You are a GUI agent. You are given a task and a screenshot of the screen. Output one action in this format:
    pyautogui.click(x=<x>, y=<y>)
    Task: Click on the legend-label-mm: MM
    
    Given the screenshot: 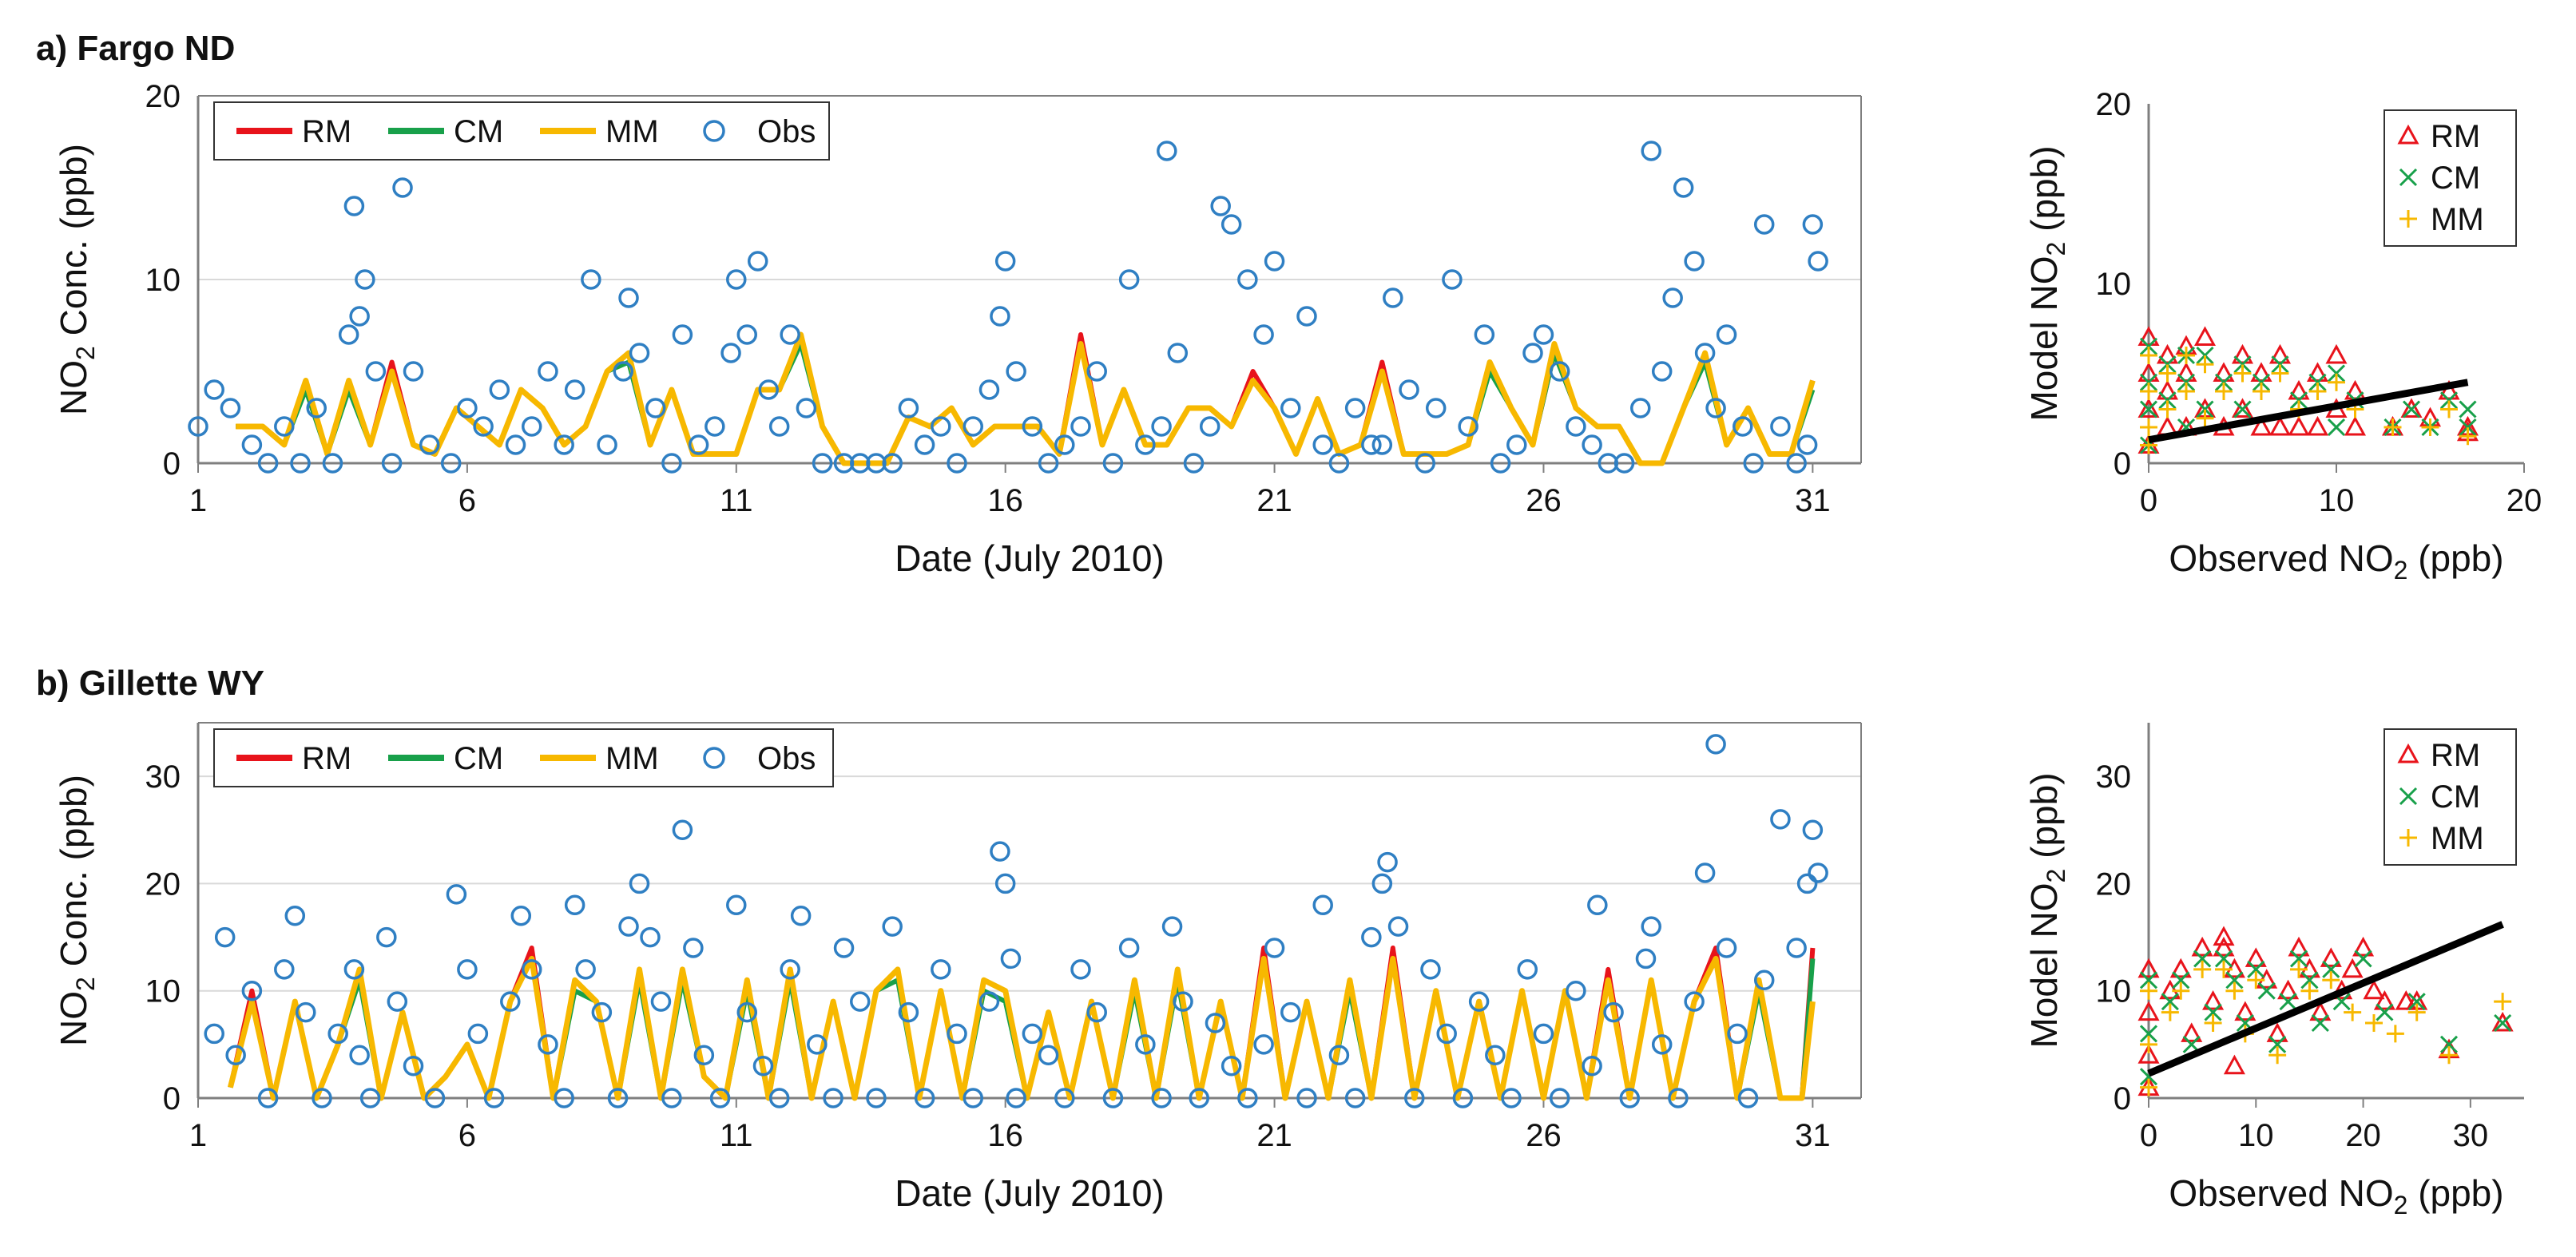 What is the action you would take?
    pyautogui.click(x=2457, y=838)
    